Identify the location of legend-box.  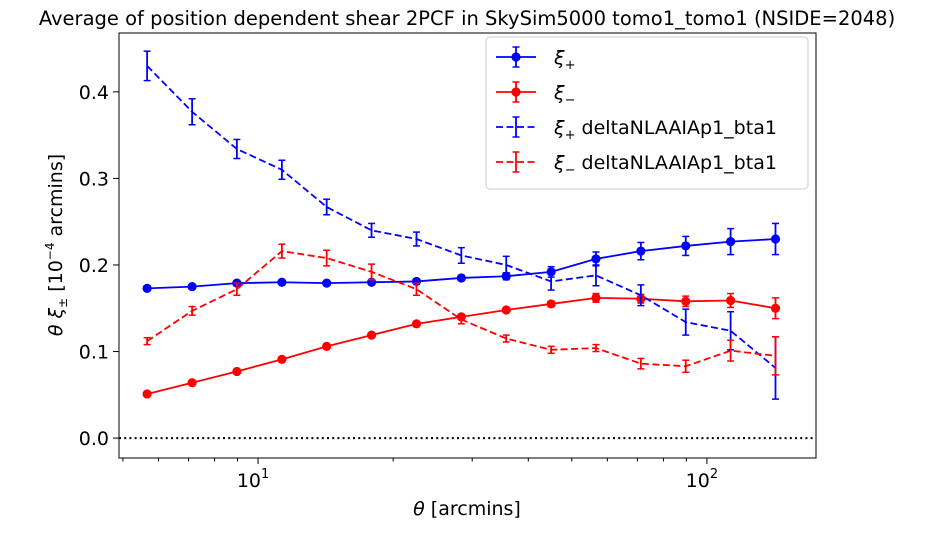
(647, 113).